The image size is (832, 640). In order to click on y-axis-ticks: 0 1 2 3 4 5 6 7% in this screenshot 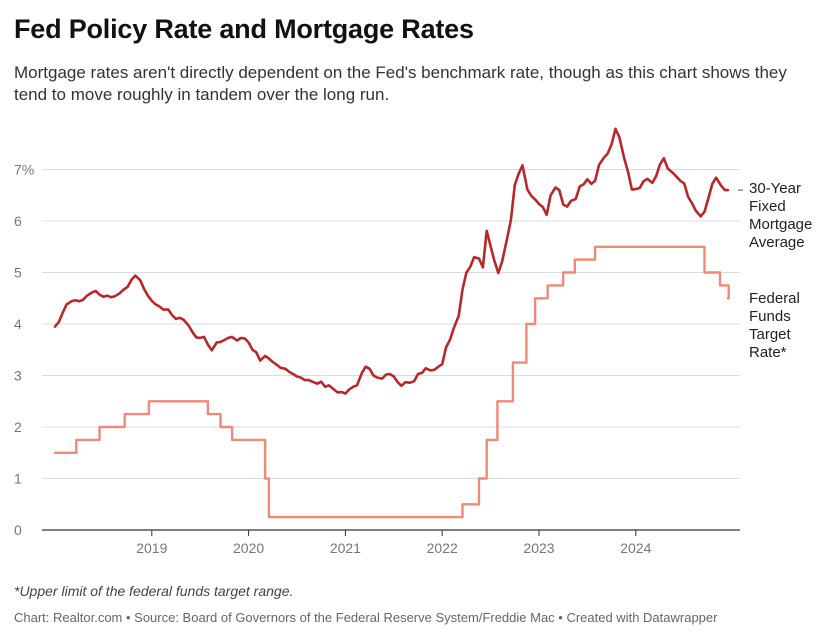, I will do `click(24, 350)`.